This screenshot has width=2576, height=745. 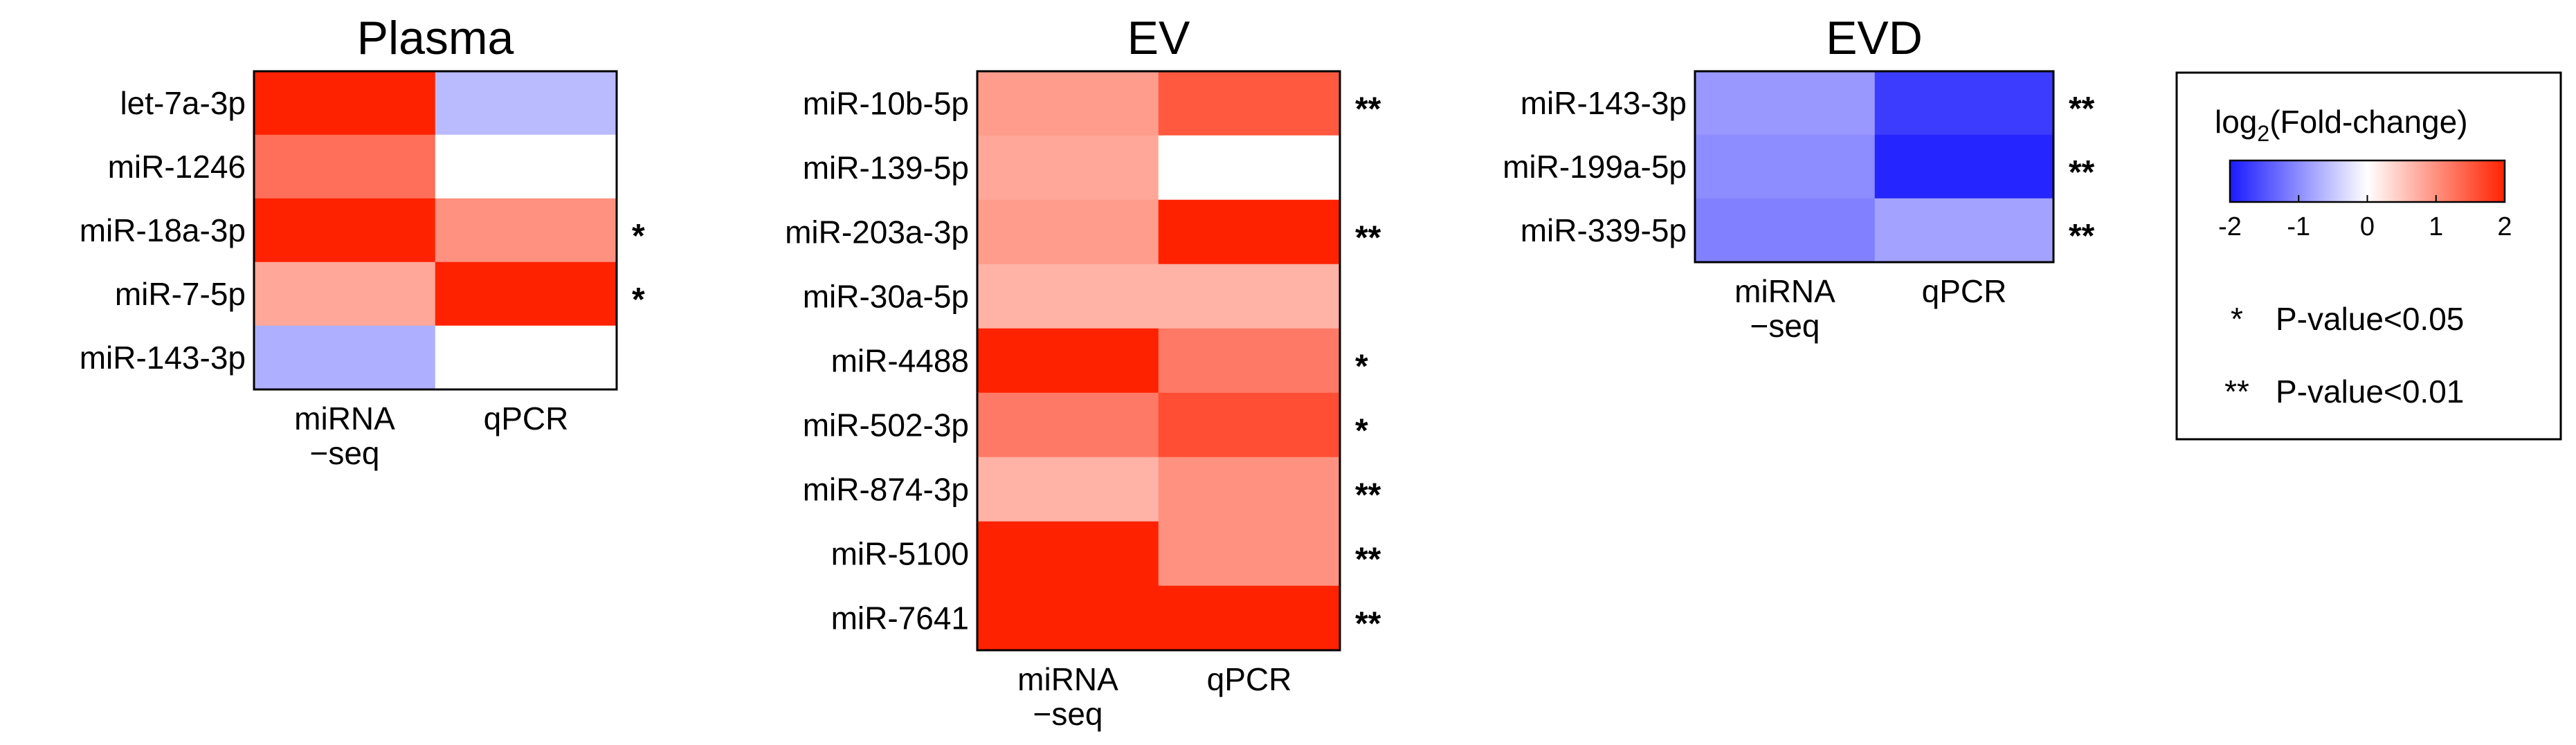 I want to click on evd-cell-mir-143-3p-qpcr, so click(x=1964, y=104).